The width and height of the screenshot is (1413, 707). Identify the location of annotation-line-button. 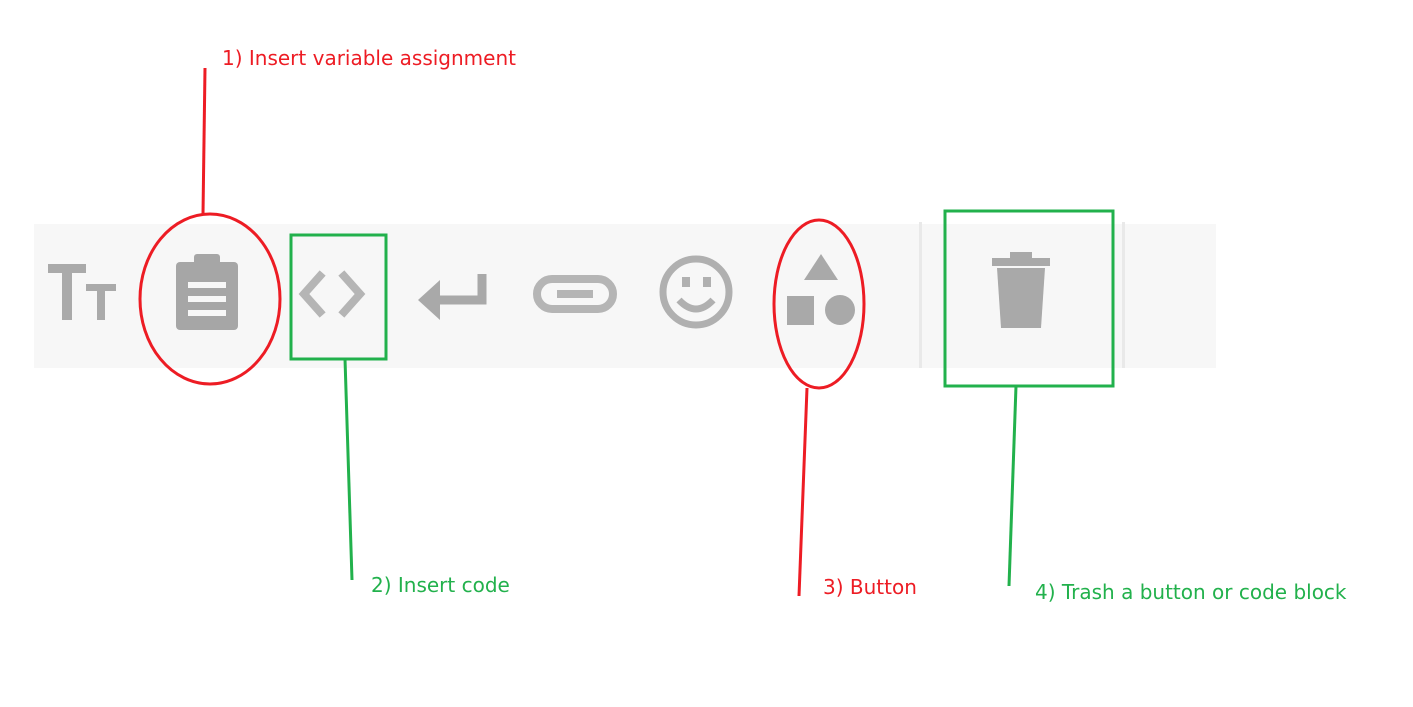
(803, 492).